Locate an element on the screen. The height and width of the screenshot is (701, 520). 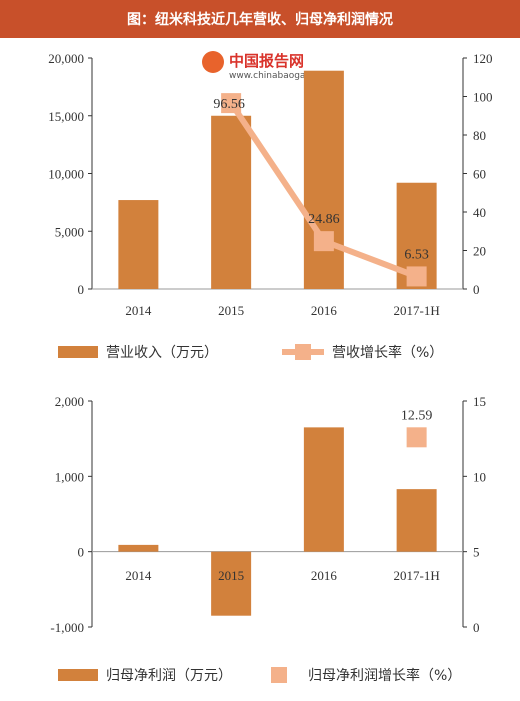
watermark: 中国报告网 www.chinabaogao.com is located at coordinates (267, 66).